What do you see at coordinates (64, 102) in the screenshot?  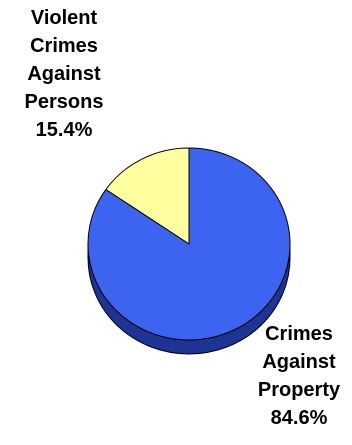 I see `label-line: Persons` at bounding box center [64, 102].